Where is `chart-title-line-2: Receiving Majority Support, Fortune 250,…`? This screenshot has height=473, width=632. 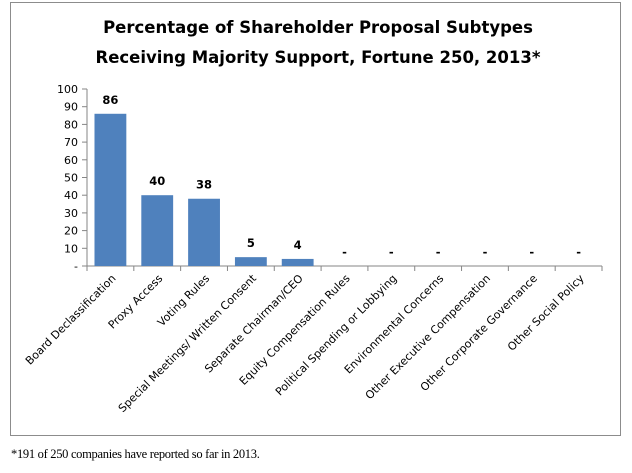 chart-title-line-2: Receiving Majority Support, Fortune 250,… is located at coordinates (318, 57).